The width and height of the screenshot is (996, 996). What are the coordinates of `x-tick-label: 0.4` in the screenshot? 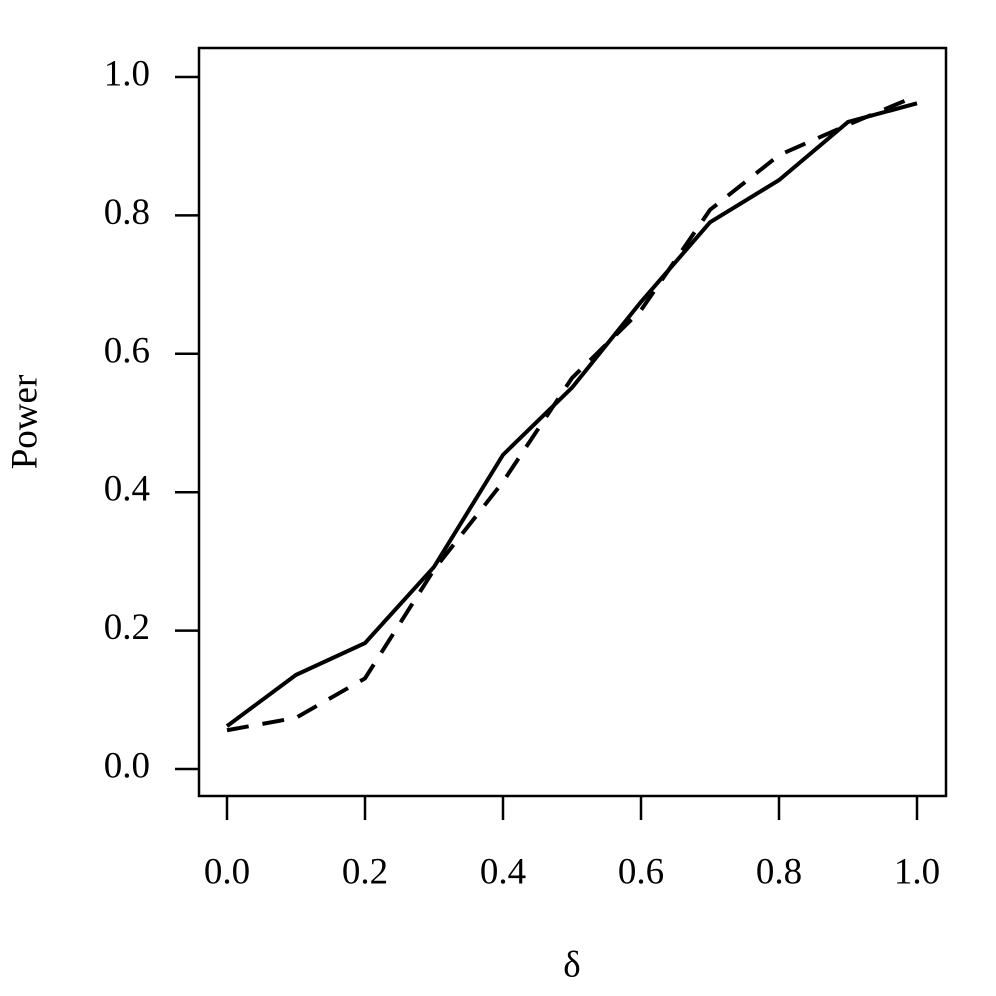 It's located at (503, 871).